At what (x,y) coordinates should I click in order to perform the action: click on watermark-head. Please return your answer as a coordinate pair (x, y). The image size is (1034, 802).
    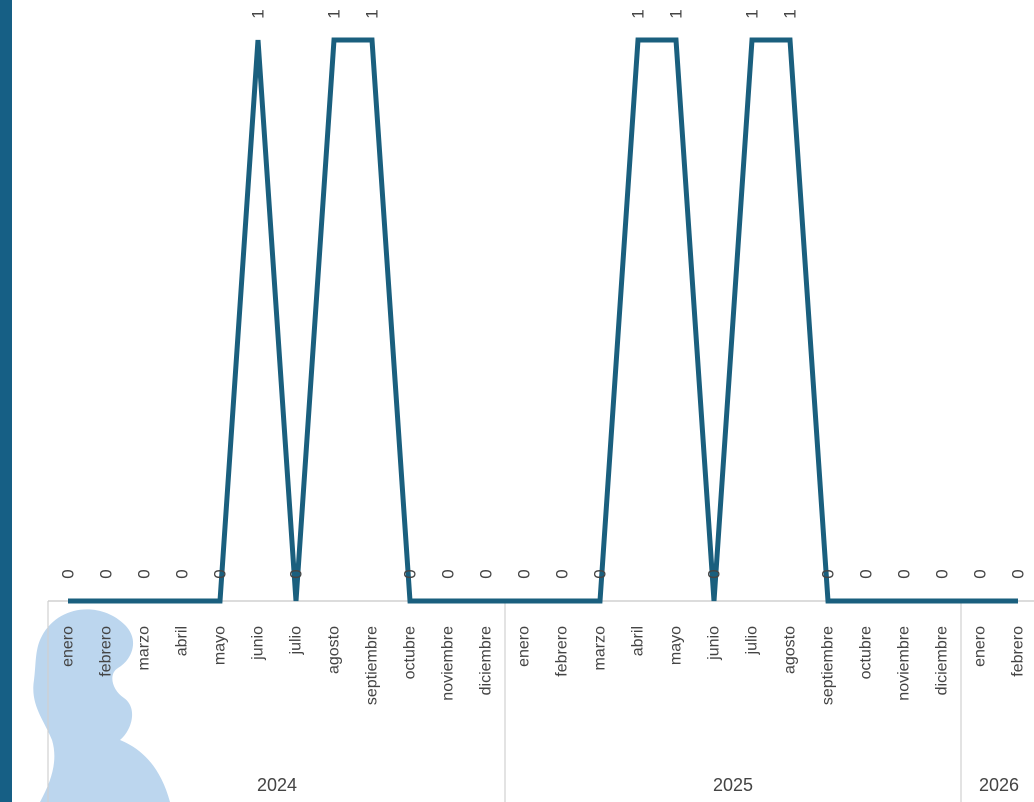
    Looking at the image, I should click on (101, 705).